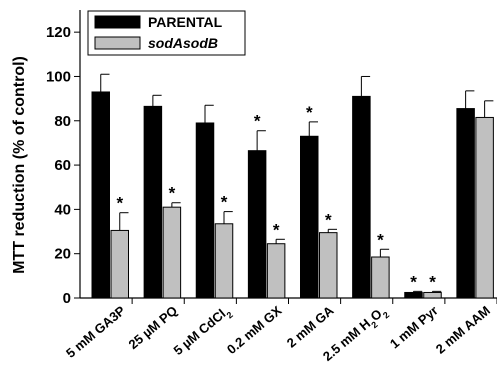 This screenshot has width=497, height=389. What do you see at coordinates (254, 330) in the screenshot?
I see `x-tick-label: 0.2 mM GX` at bounding box center [254, 330].